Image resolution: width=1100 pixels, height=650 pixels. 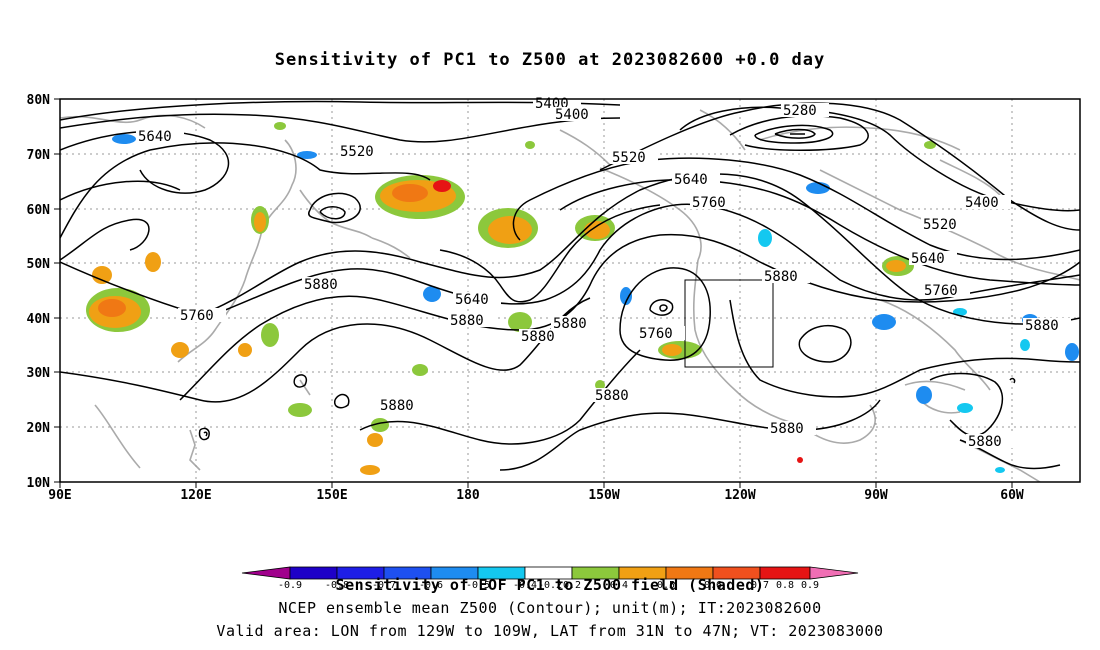 I want to click on lon-label: 150E, so click(x=331, y=495).